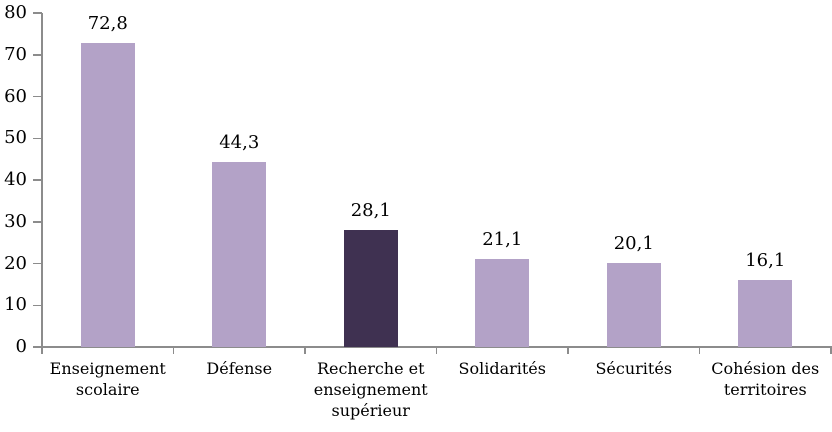  I want to click on y-axis-tick-label: 70, so click(15, 54).